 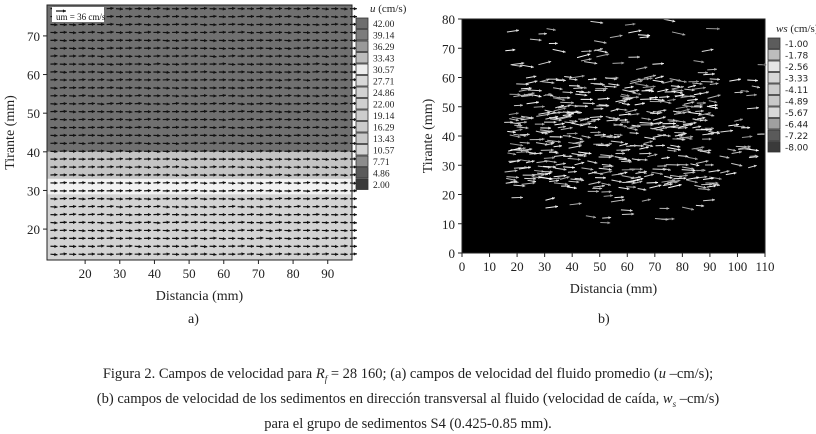 What do you see at coordinates (384, 94) in the screenshot?
I see `colorbar-level-label: 24.86` at bounding box center [384, 94].